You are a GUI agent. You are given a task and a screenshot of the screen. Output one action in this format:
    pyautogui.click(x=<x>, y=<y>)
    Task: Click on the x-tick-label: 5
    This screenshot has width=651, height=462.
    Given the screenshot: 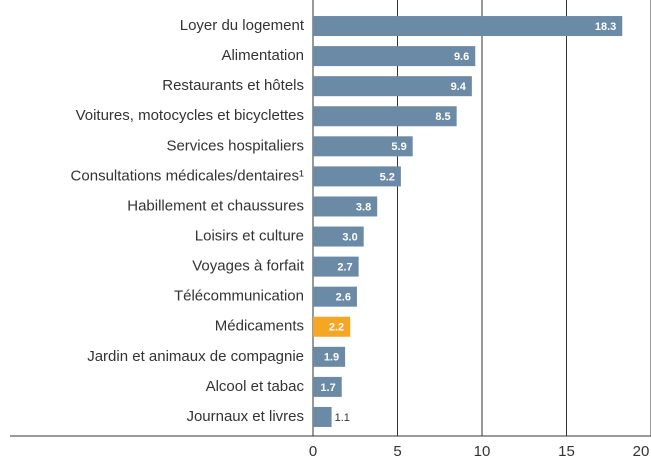 What is the action you would take?
    pyautogui.click(x=397, y=451)
    